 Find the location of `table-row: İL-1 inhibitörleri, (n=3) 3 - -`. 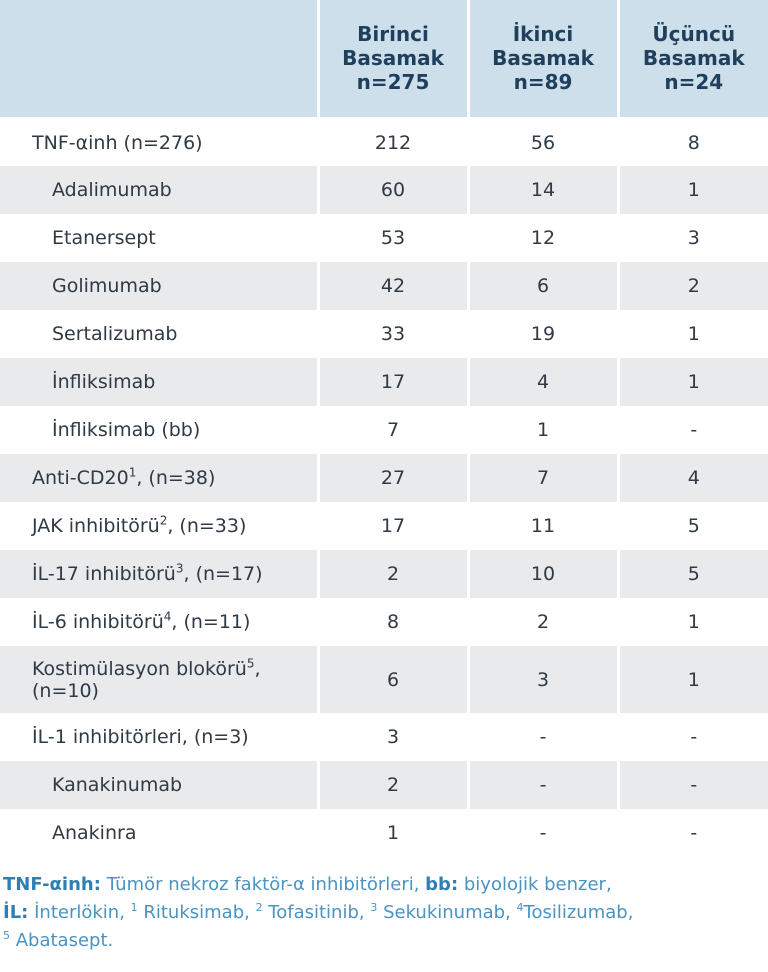

table-row: İL-1 inhibitörleri, (n=3) 3 - - is located at coordinates (384, 737).